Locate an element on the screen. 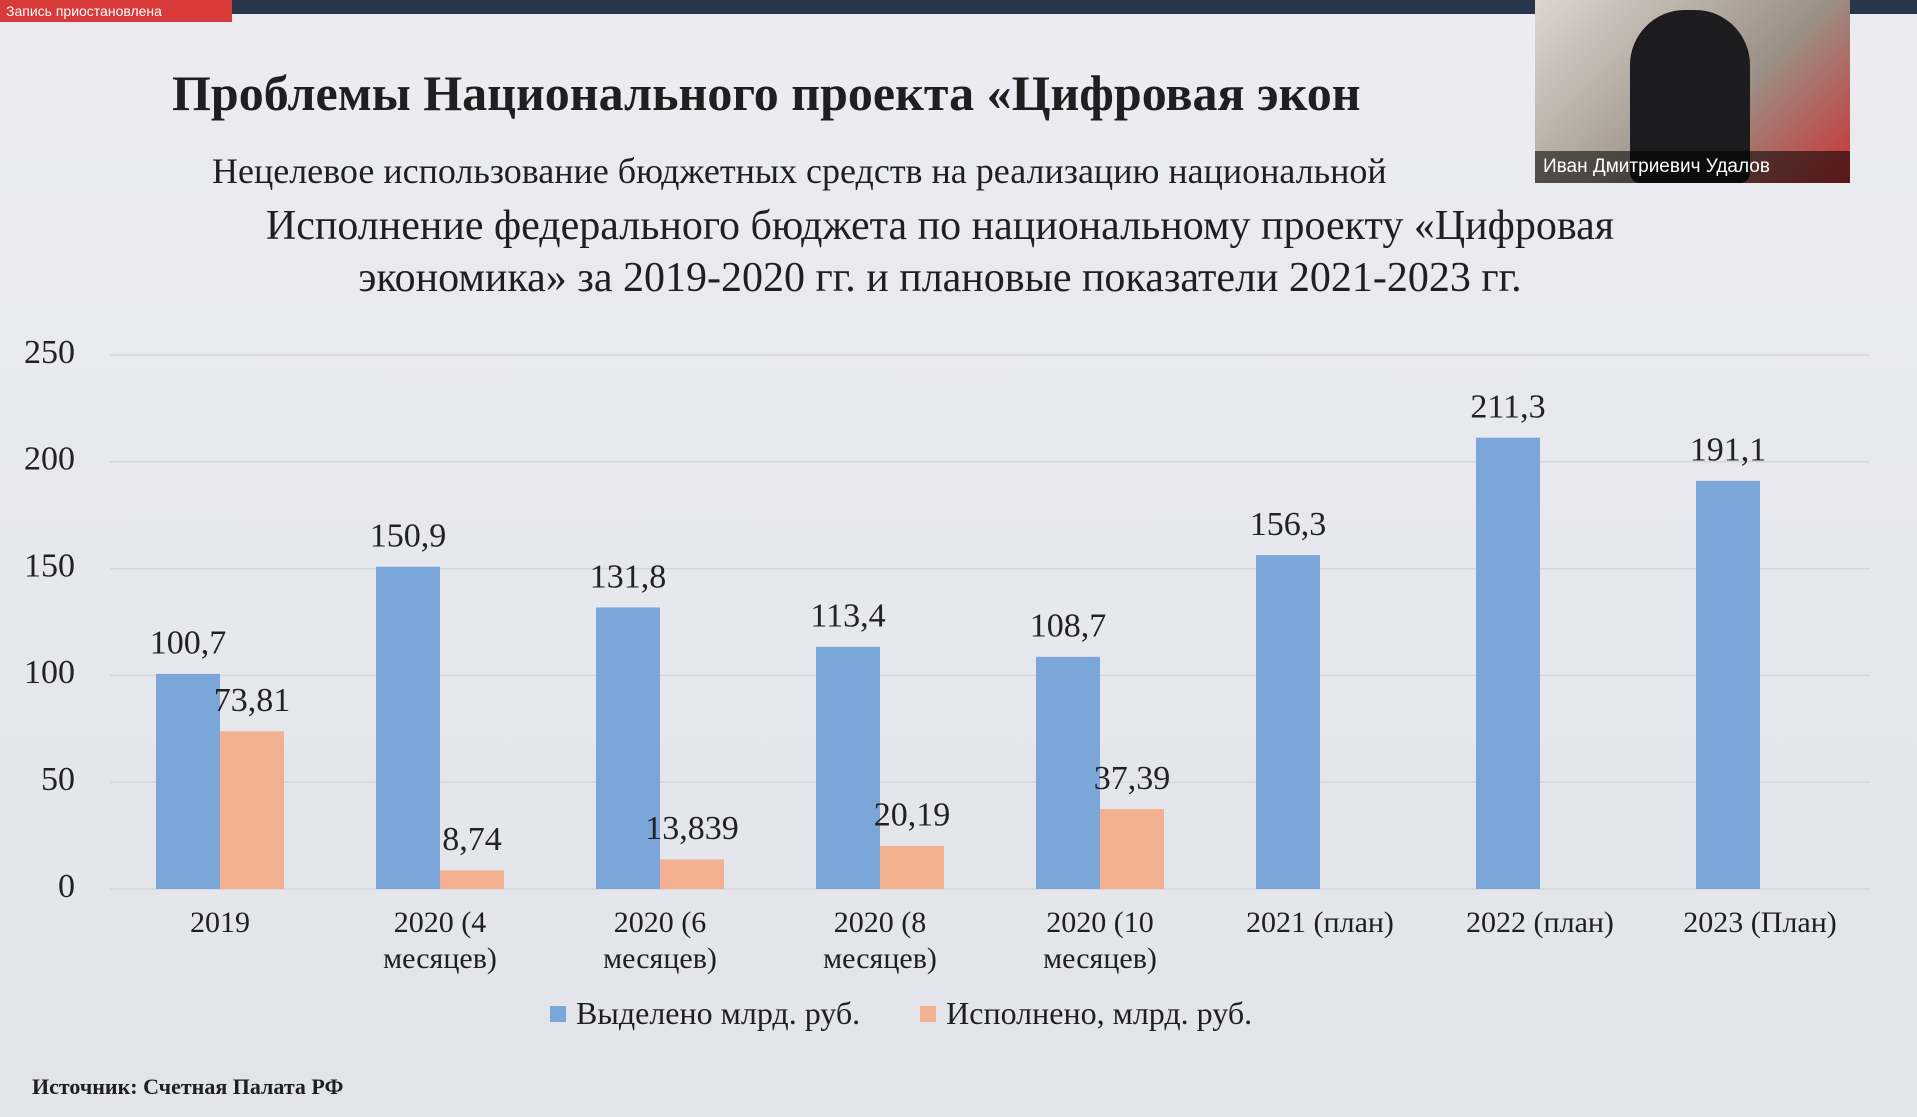 Image resolution: width=1917 pixels, height=1117 pixels. value-label: 13,839 is located at coordinates (692, 828).